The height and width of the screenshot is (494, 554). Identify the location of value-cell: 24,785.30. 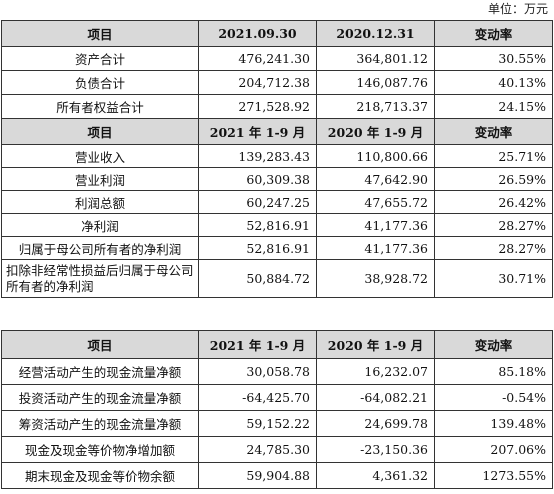
(257, 449).